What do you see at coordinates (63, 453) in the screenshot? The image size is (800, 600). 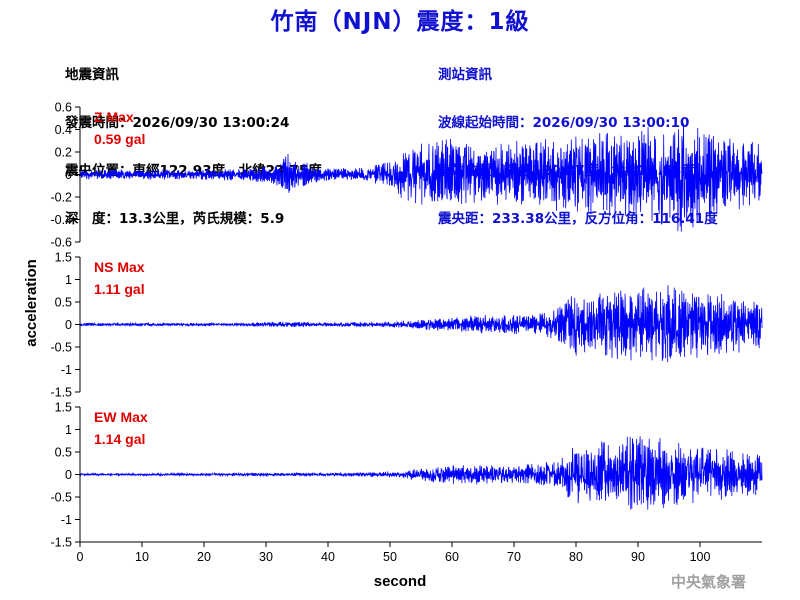 I see `ew-y-tick-label: 0.5` at bounding box center [63, 453].